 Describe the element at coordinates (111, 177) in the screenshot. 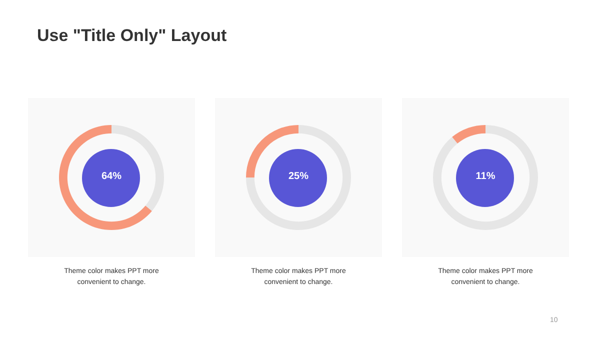

I see `data-label: 64%` at that location.